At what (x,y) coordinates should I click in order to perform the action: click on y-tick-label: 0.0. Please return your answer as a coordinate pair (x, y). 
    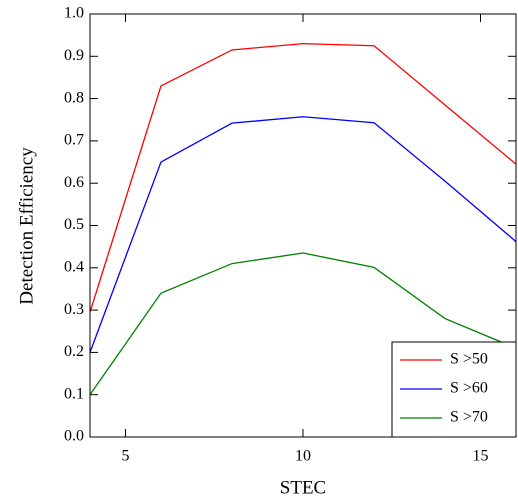
    Looking at the image, I should click on (74, 436).